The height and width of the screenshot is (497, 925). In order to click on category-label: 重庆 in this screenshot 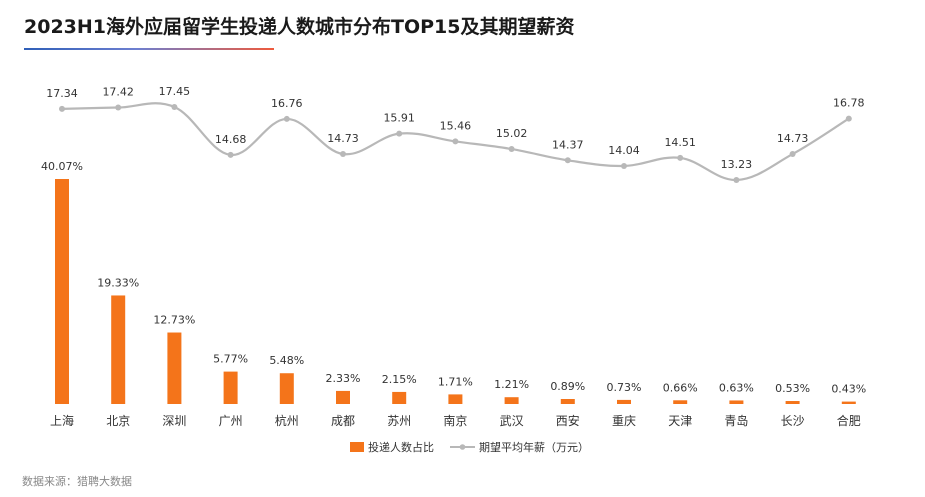, I will do `click(624, 421)`.